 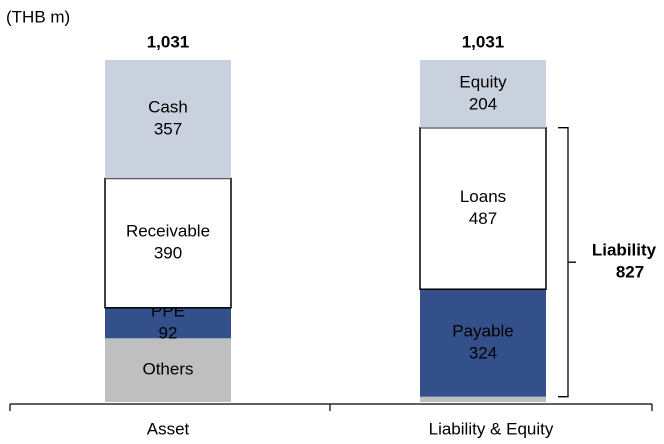 What do you see at coordinates (482, 330) in the screenshot?
I see `segment-label: Payable` at bounding box center [482, 330].